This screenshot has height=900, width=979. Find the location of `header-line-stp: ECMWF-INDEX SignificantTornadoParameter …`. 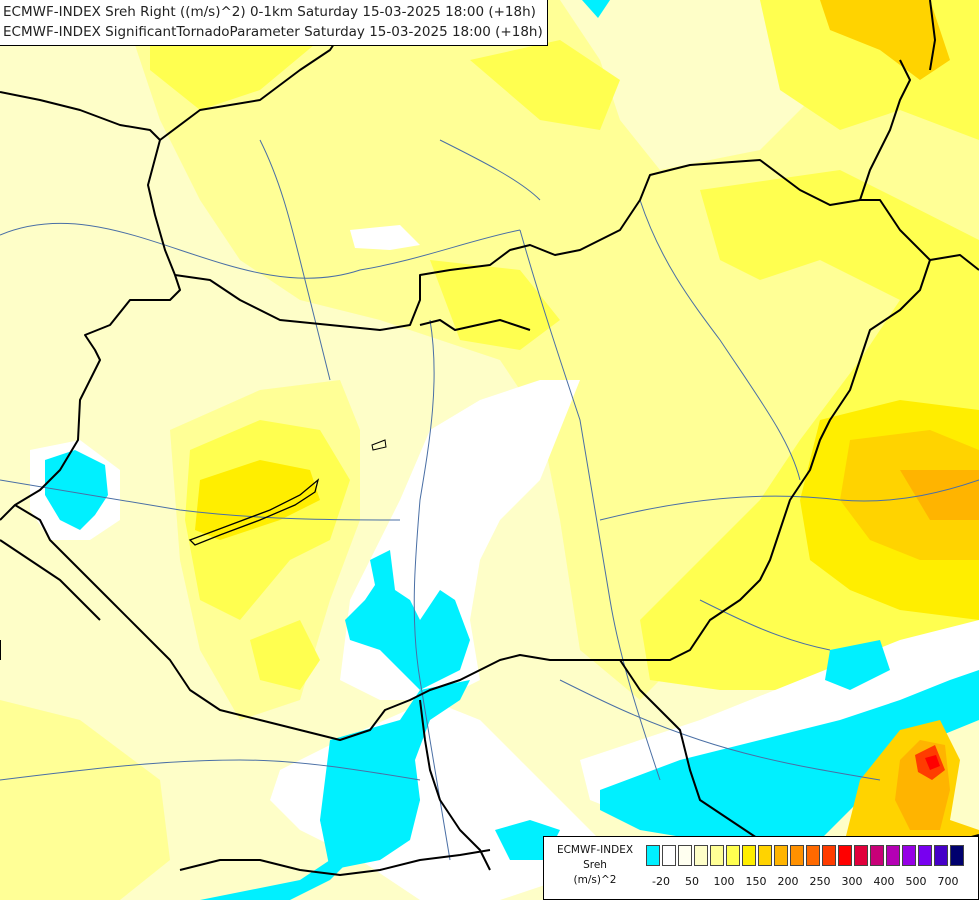

header-line-stp: ECMWF-INDEX SignificantTornadoParameter … is located at coordinates (273, 32).